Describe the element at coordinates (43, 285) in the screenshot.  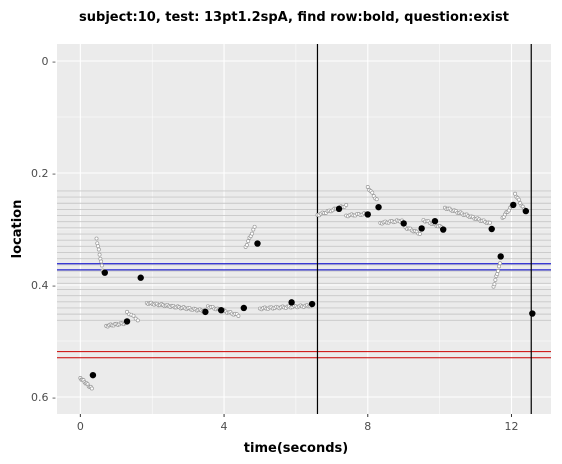
I see `y-tick-label: 0.4 -` at that location.